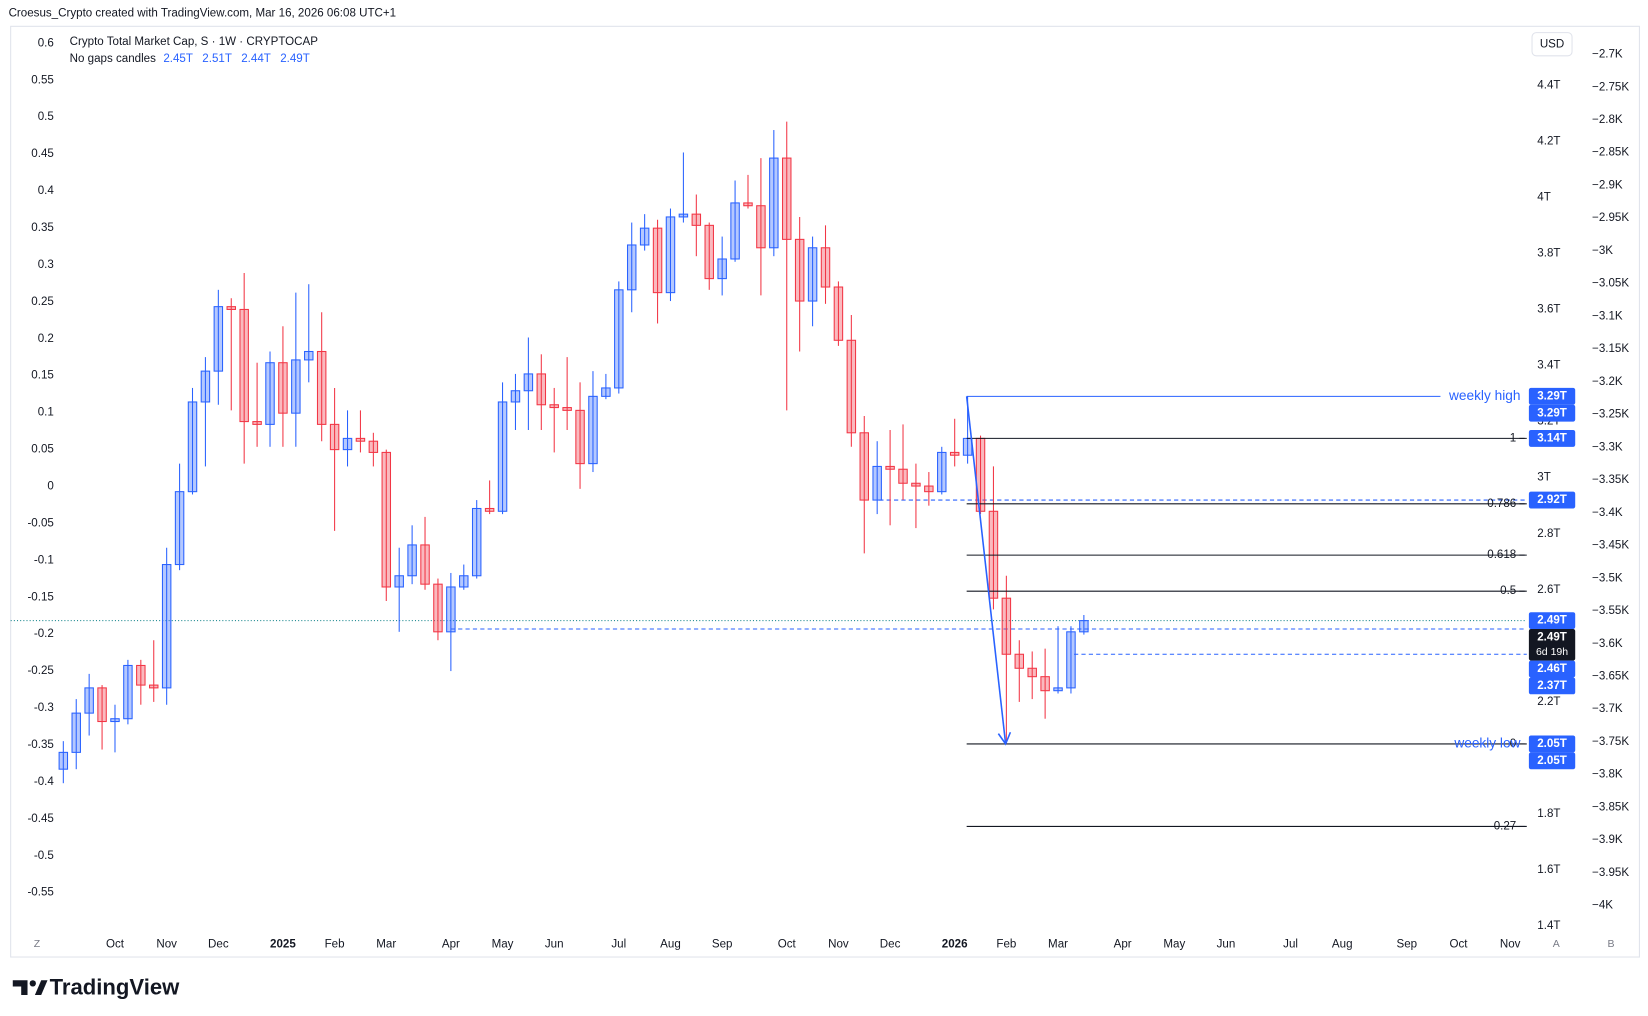 The image size is (1648, 1016). I want to click on auto-button: A, so click(1556, 944).